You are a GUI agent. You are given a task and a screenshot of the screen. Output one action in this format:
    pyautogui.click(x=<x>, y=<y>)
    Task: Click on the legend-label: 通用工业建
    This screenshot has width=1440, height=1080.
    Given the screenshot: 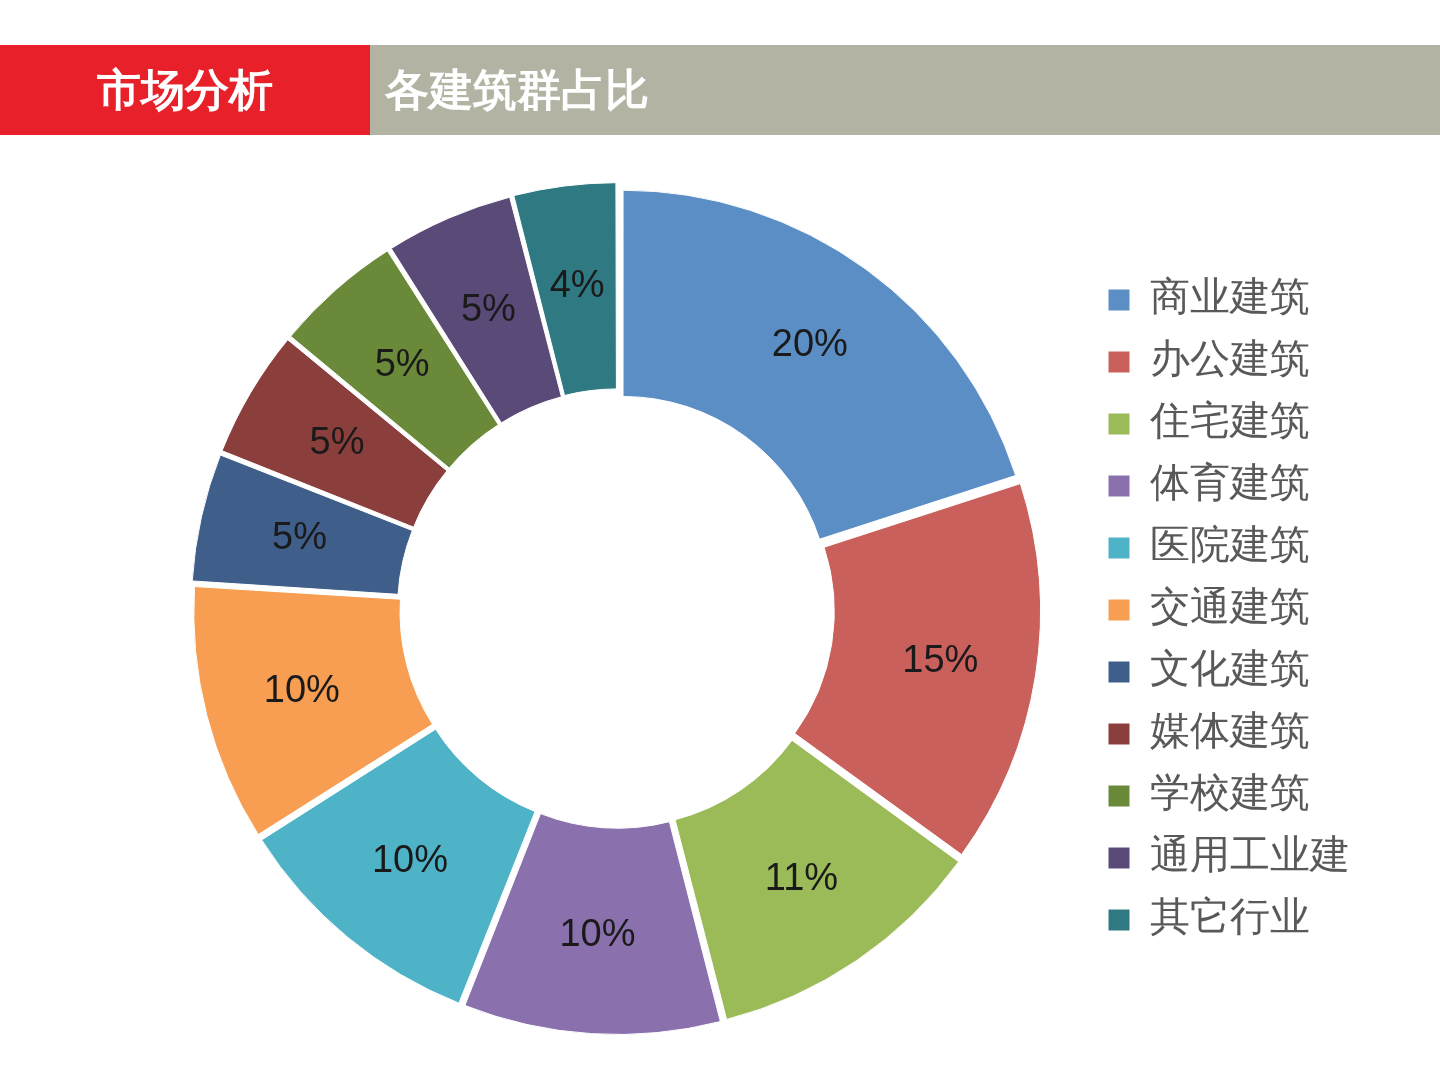 What is the action you would take?
    pyautogui.click(x=1250, y=854)
    